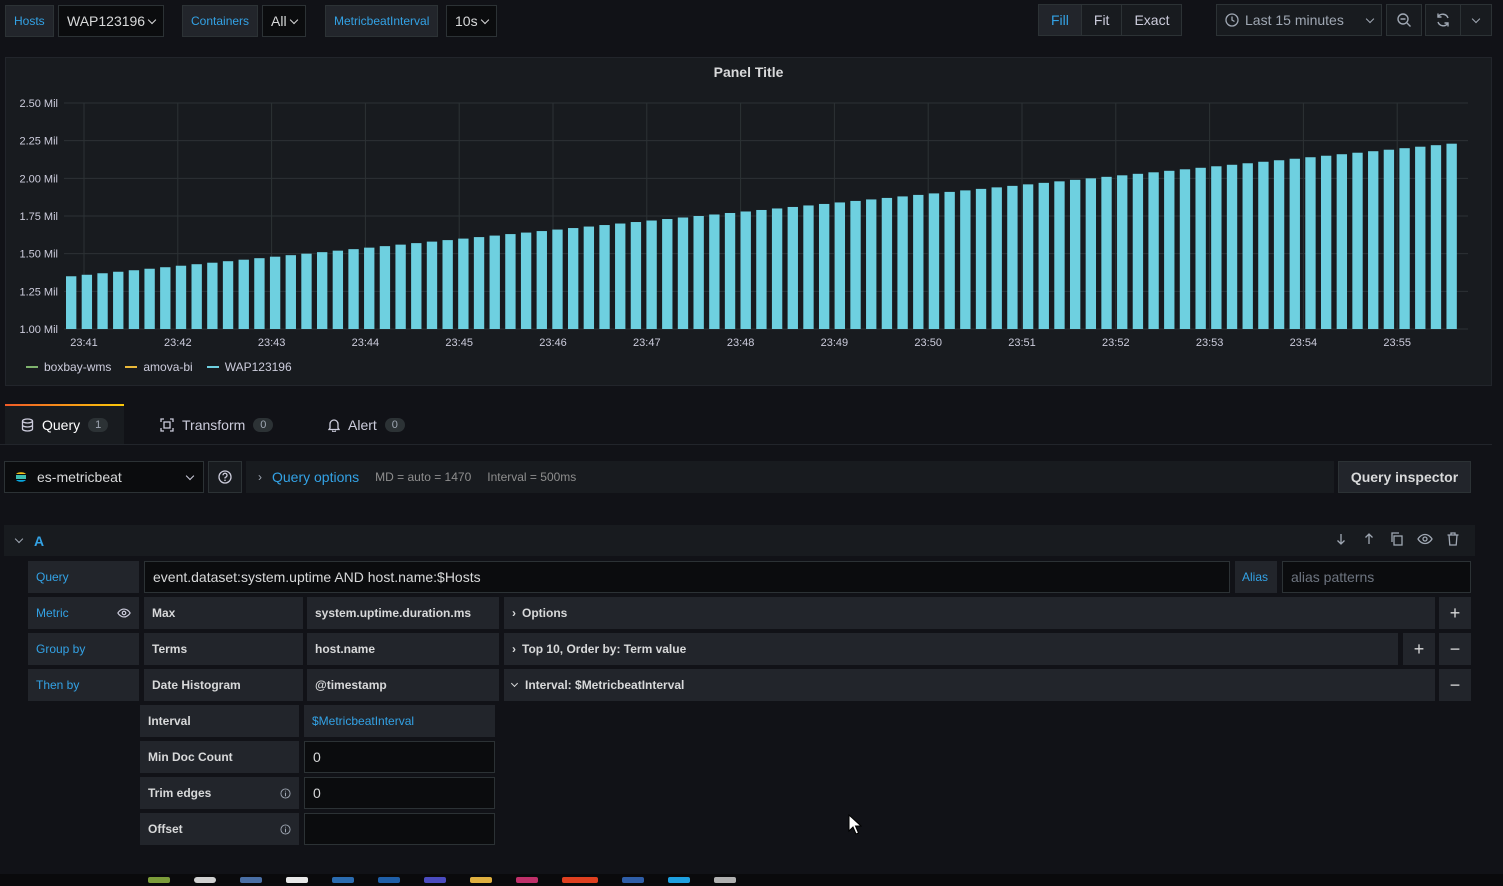 This screenshot has height=886, width=1503. Describe the element at coordinates (284, 21) in the screenshot. I see `containers-variable-select: All` at that location.